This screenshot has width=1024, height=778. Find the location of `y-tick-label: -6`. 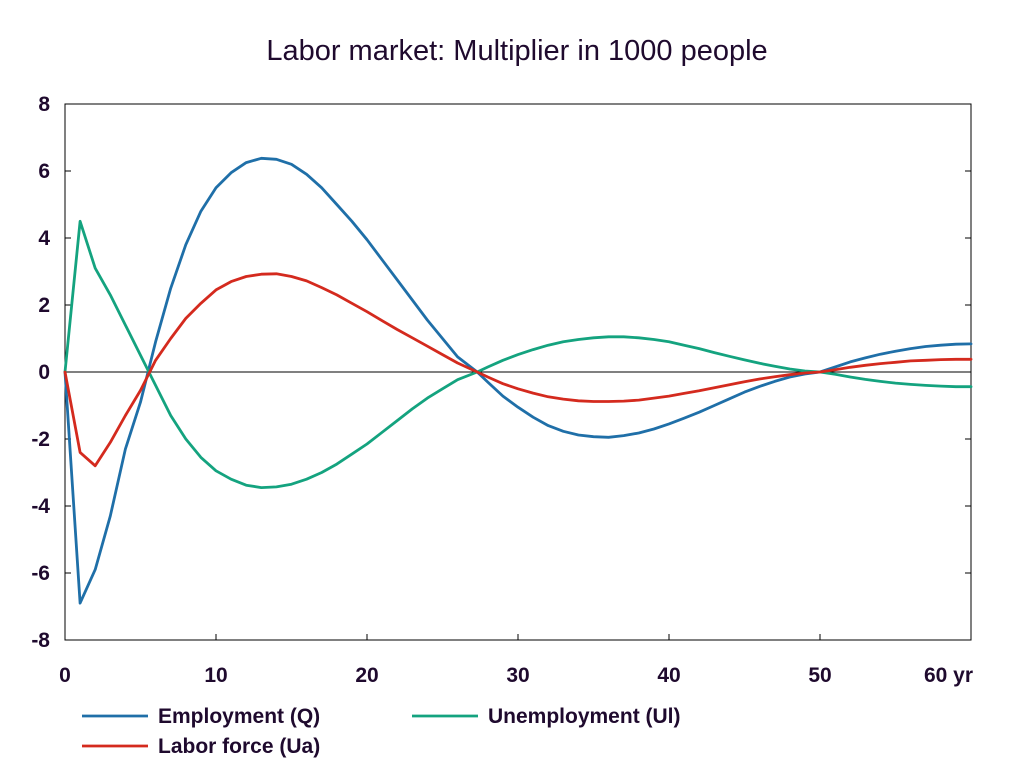

y-tick-label: -6 is located at coordinates (40, 573).